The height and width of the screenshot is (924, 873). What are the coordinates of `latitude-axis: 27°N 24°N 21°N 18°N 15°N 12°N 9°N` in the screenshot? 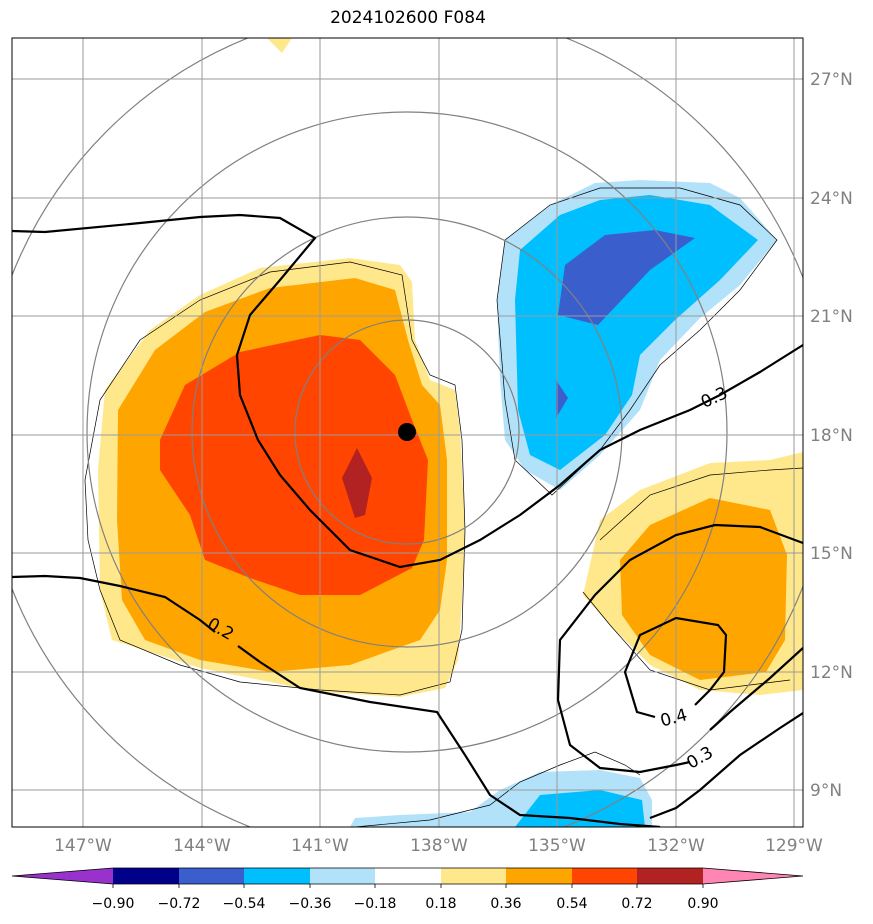 It's located at (831, 435).